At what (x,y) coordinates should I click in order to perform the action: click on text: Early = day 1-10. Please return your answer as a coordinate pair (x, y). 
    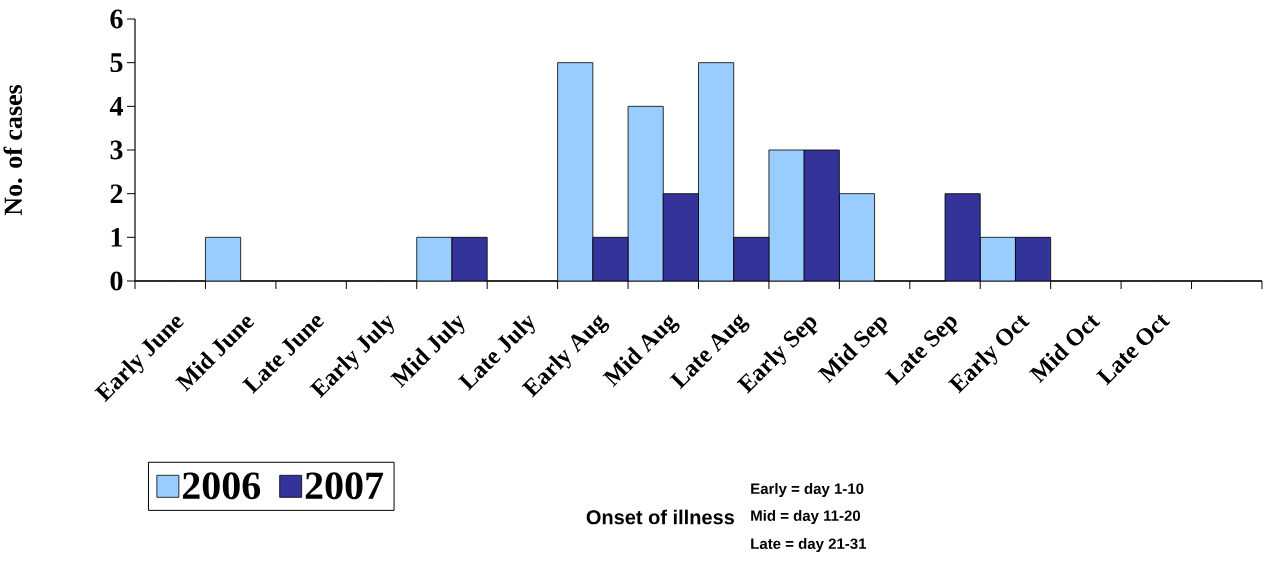
    Looking at the image, I should click on (807, 490).